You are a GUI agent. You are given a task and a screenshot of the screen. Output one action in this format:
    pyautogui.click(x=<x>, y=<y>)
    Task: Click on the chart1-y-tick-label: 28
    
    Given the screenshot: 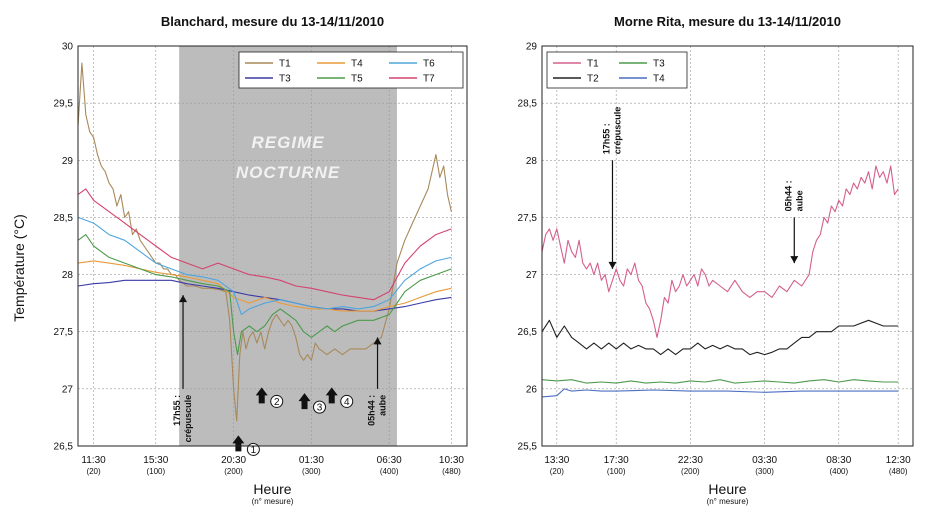 What is the action you would take?
    pyautogui.click(x=68, y=275)
    